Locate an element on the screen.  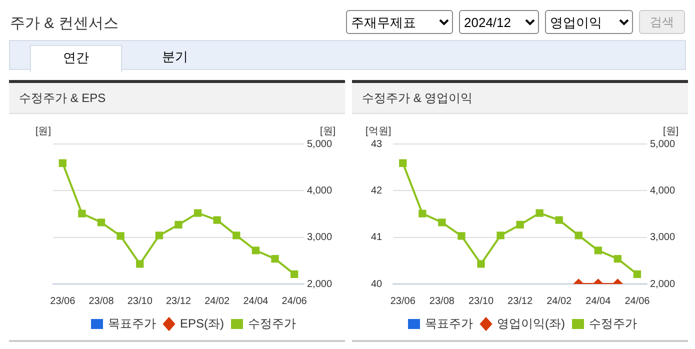
text: 분기 is located at coordinates (175, 57).